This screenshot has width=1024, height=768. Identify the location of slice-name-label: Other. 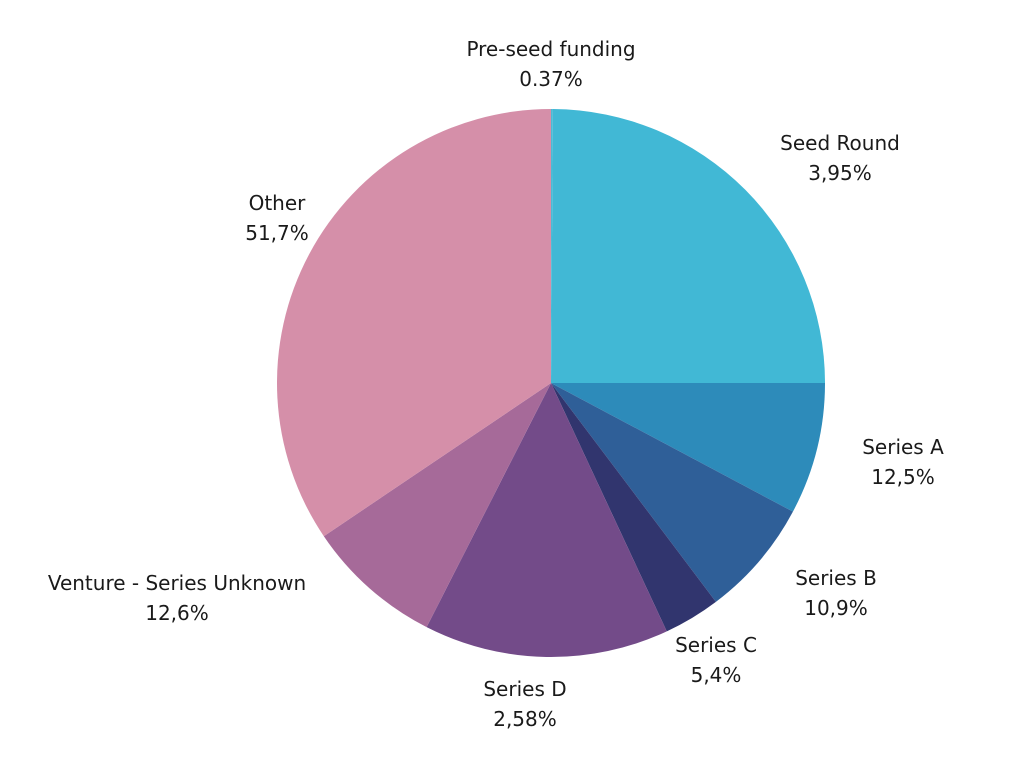
(278, 203).